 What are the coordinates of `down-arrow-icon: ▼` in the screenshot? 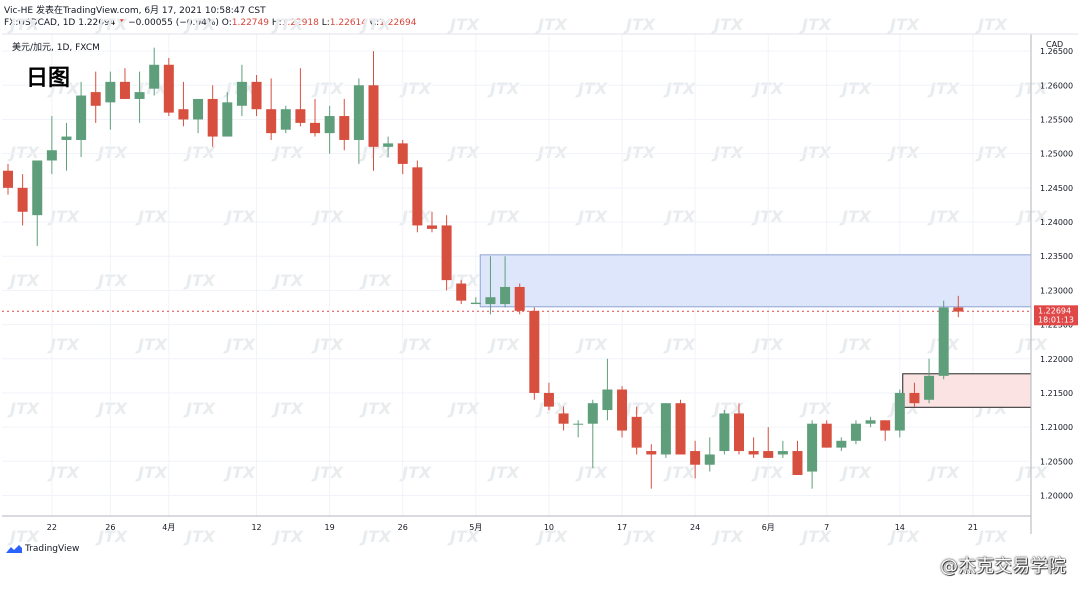 It's located at (122, 23).